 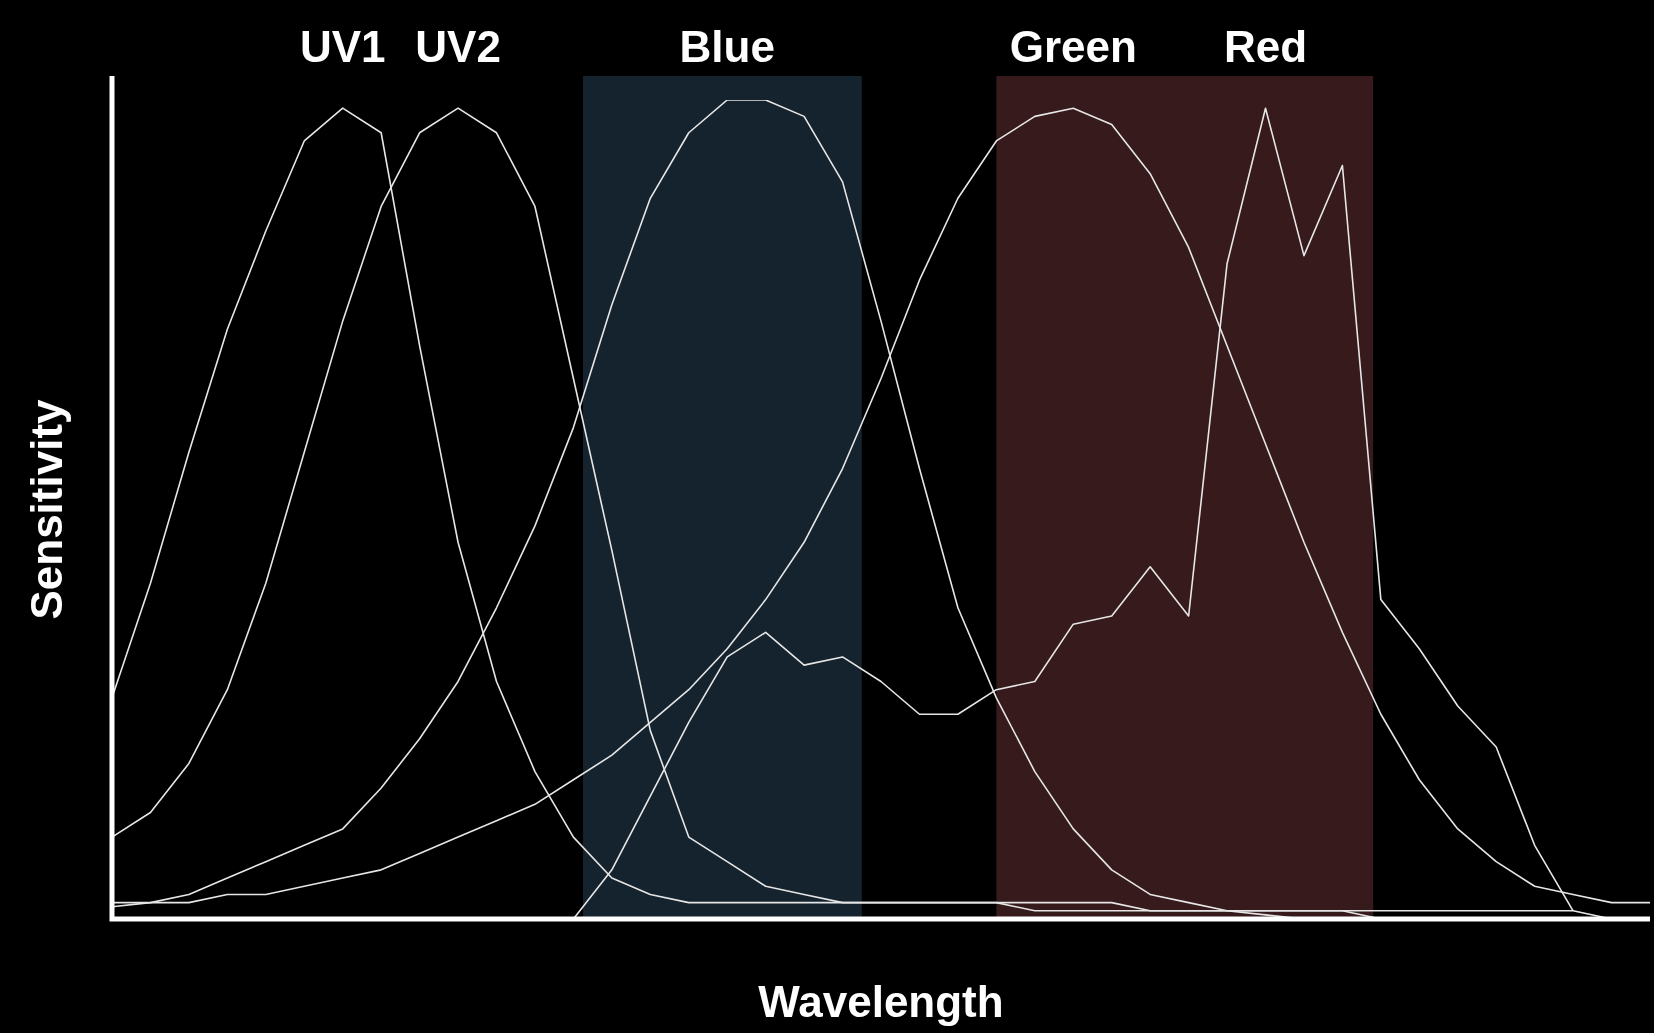 I want to click on series-label: Blue, so click(x=727, y=47).